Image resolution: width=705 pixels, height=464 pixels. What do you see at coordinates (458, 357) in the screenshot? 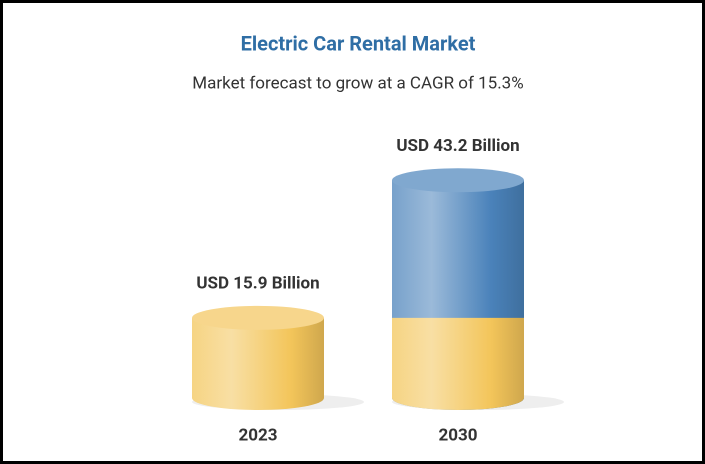
I see `base-segment` at bounding box center [458, 357].